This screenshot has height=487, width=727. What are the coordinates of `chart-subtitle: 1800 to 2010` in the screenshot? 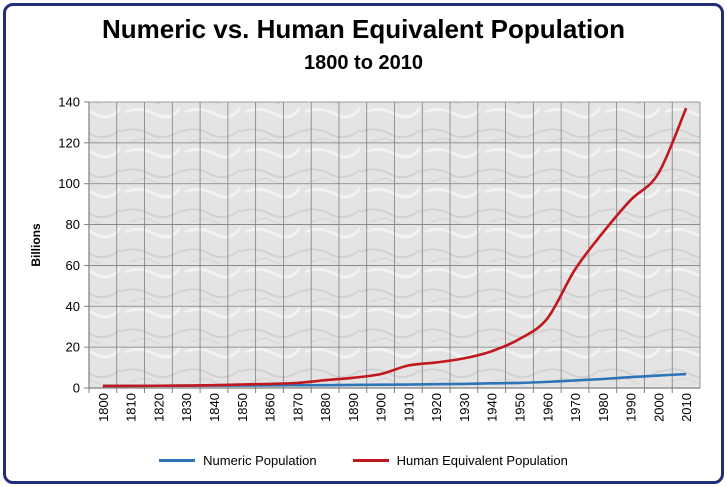 It's located at (363, 63).